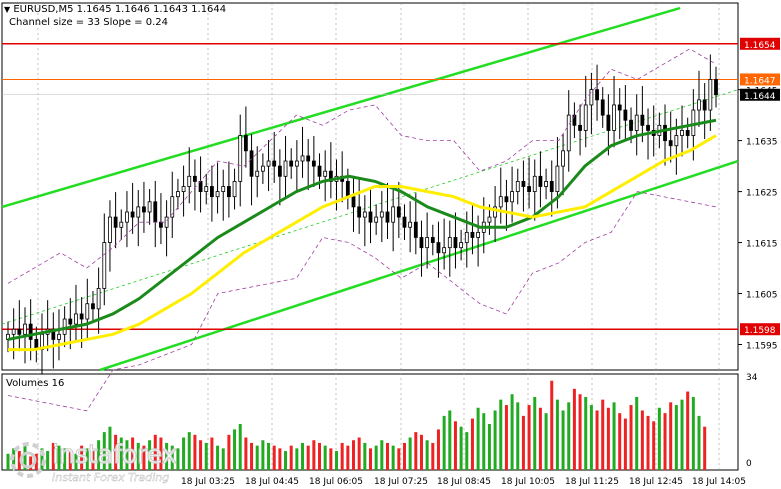  I want to click on dropdown-triangle-icon: ▼, so click(7, 9).